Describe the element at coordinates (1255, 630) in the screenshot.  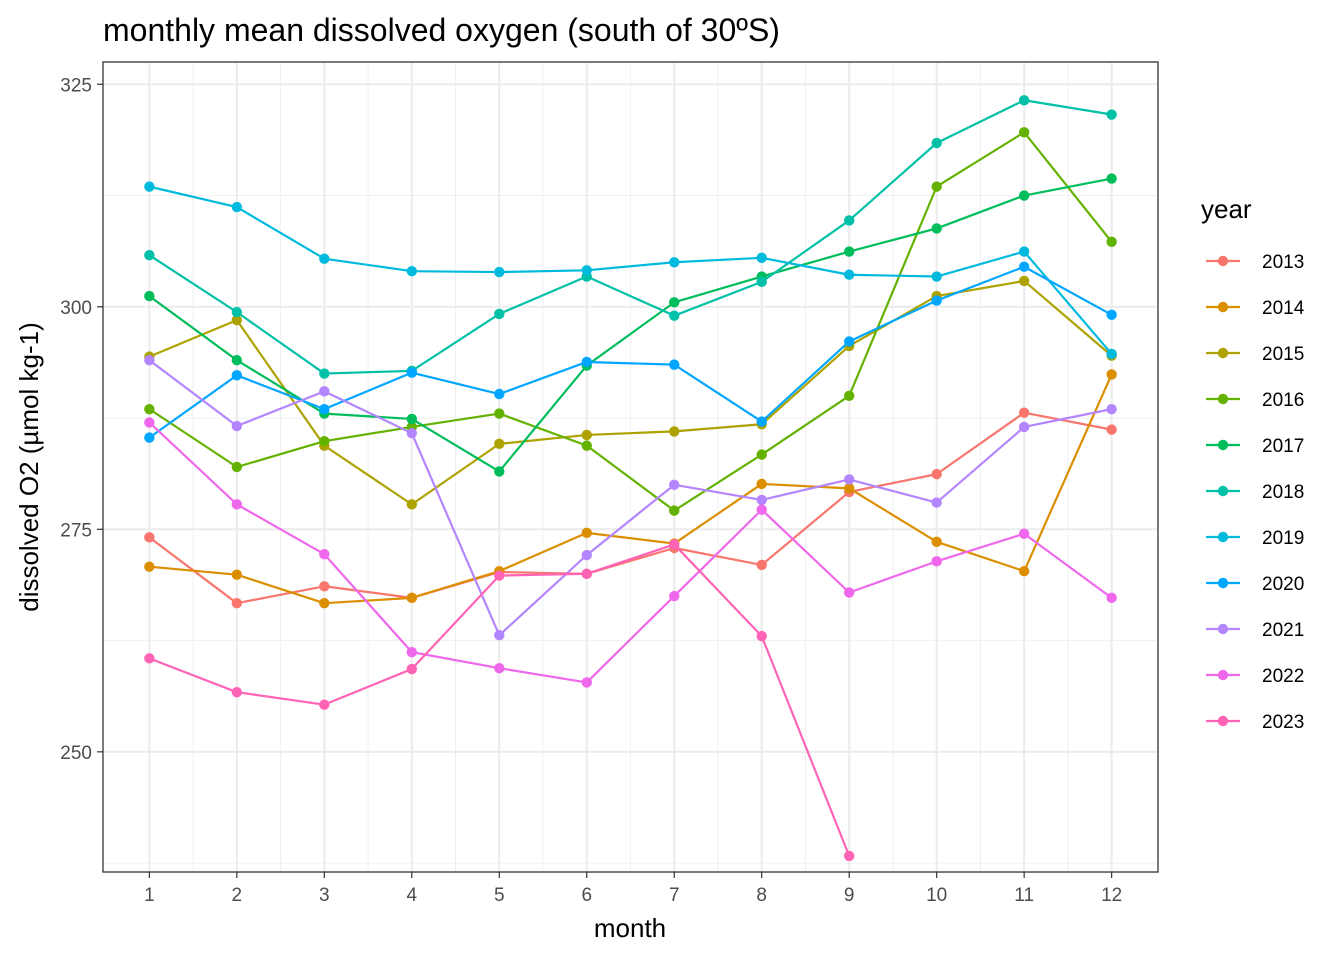
I see `legend-item-2021: 2021` at that location.